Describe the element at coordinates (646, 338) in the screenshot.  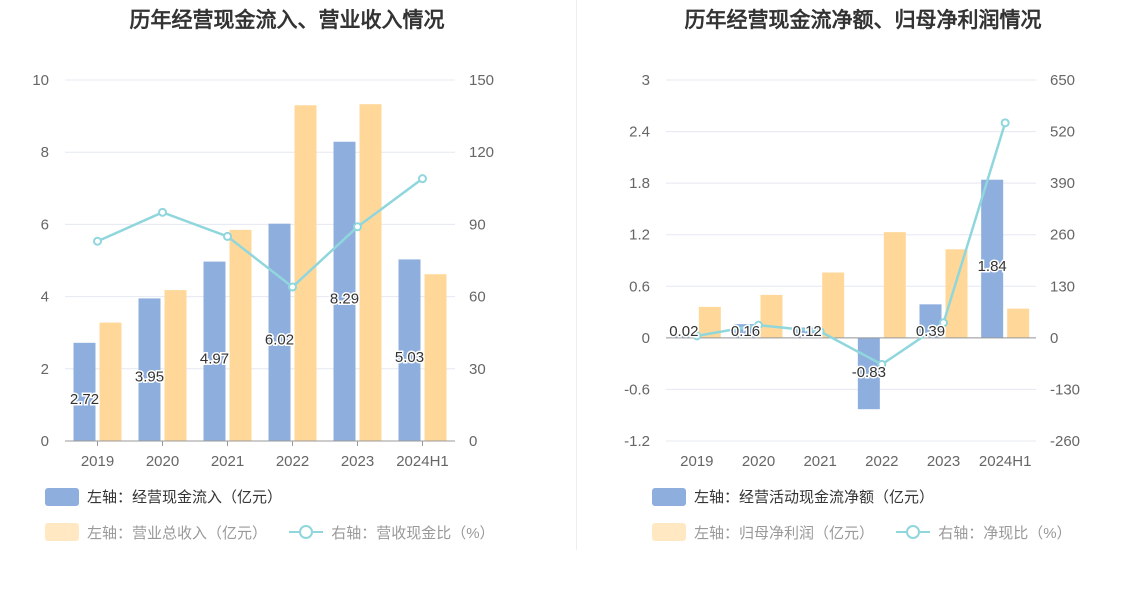
I see `right-left-tick-label: 0` at that location.